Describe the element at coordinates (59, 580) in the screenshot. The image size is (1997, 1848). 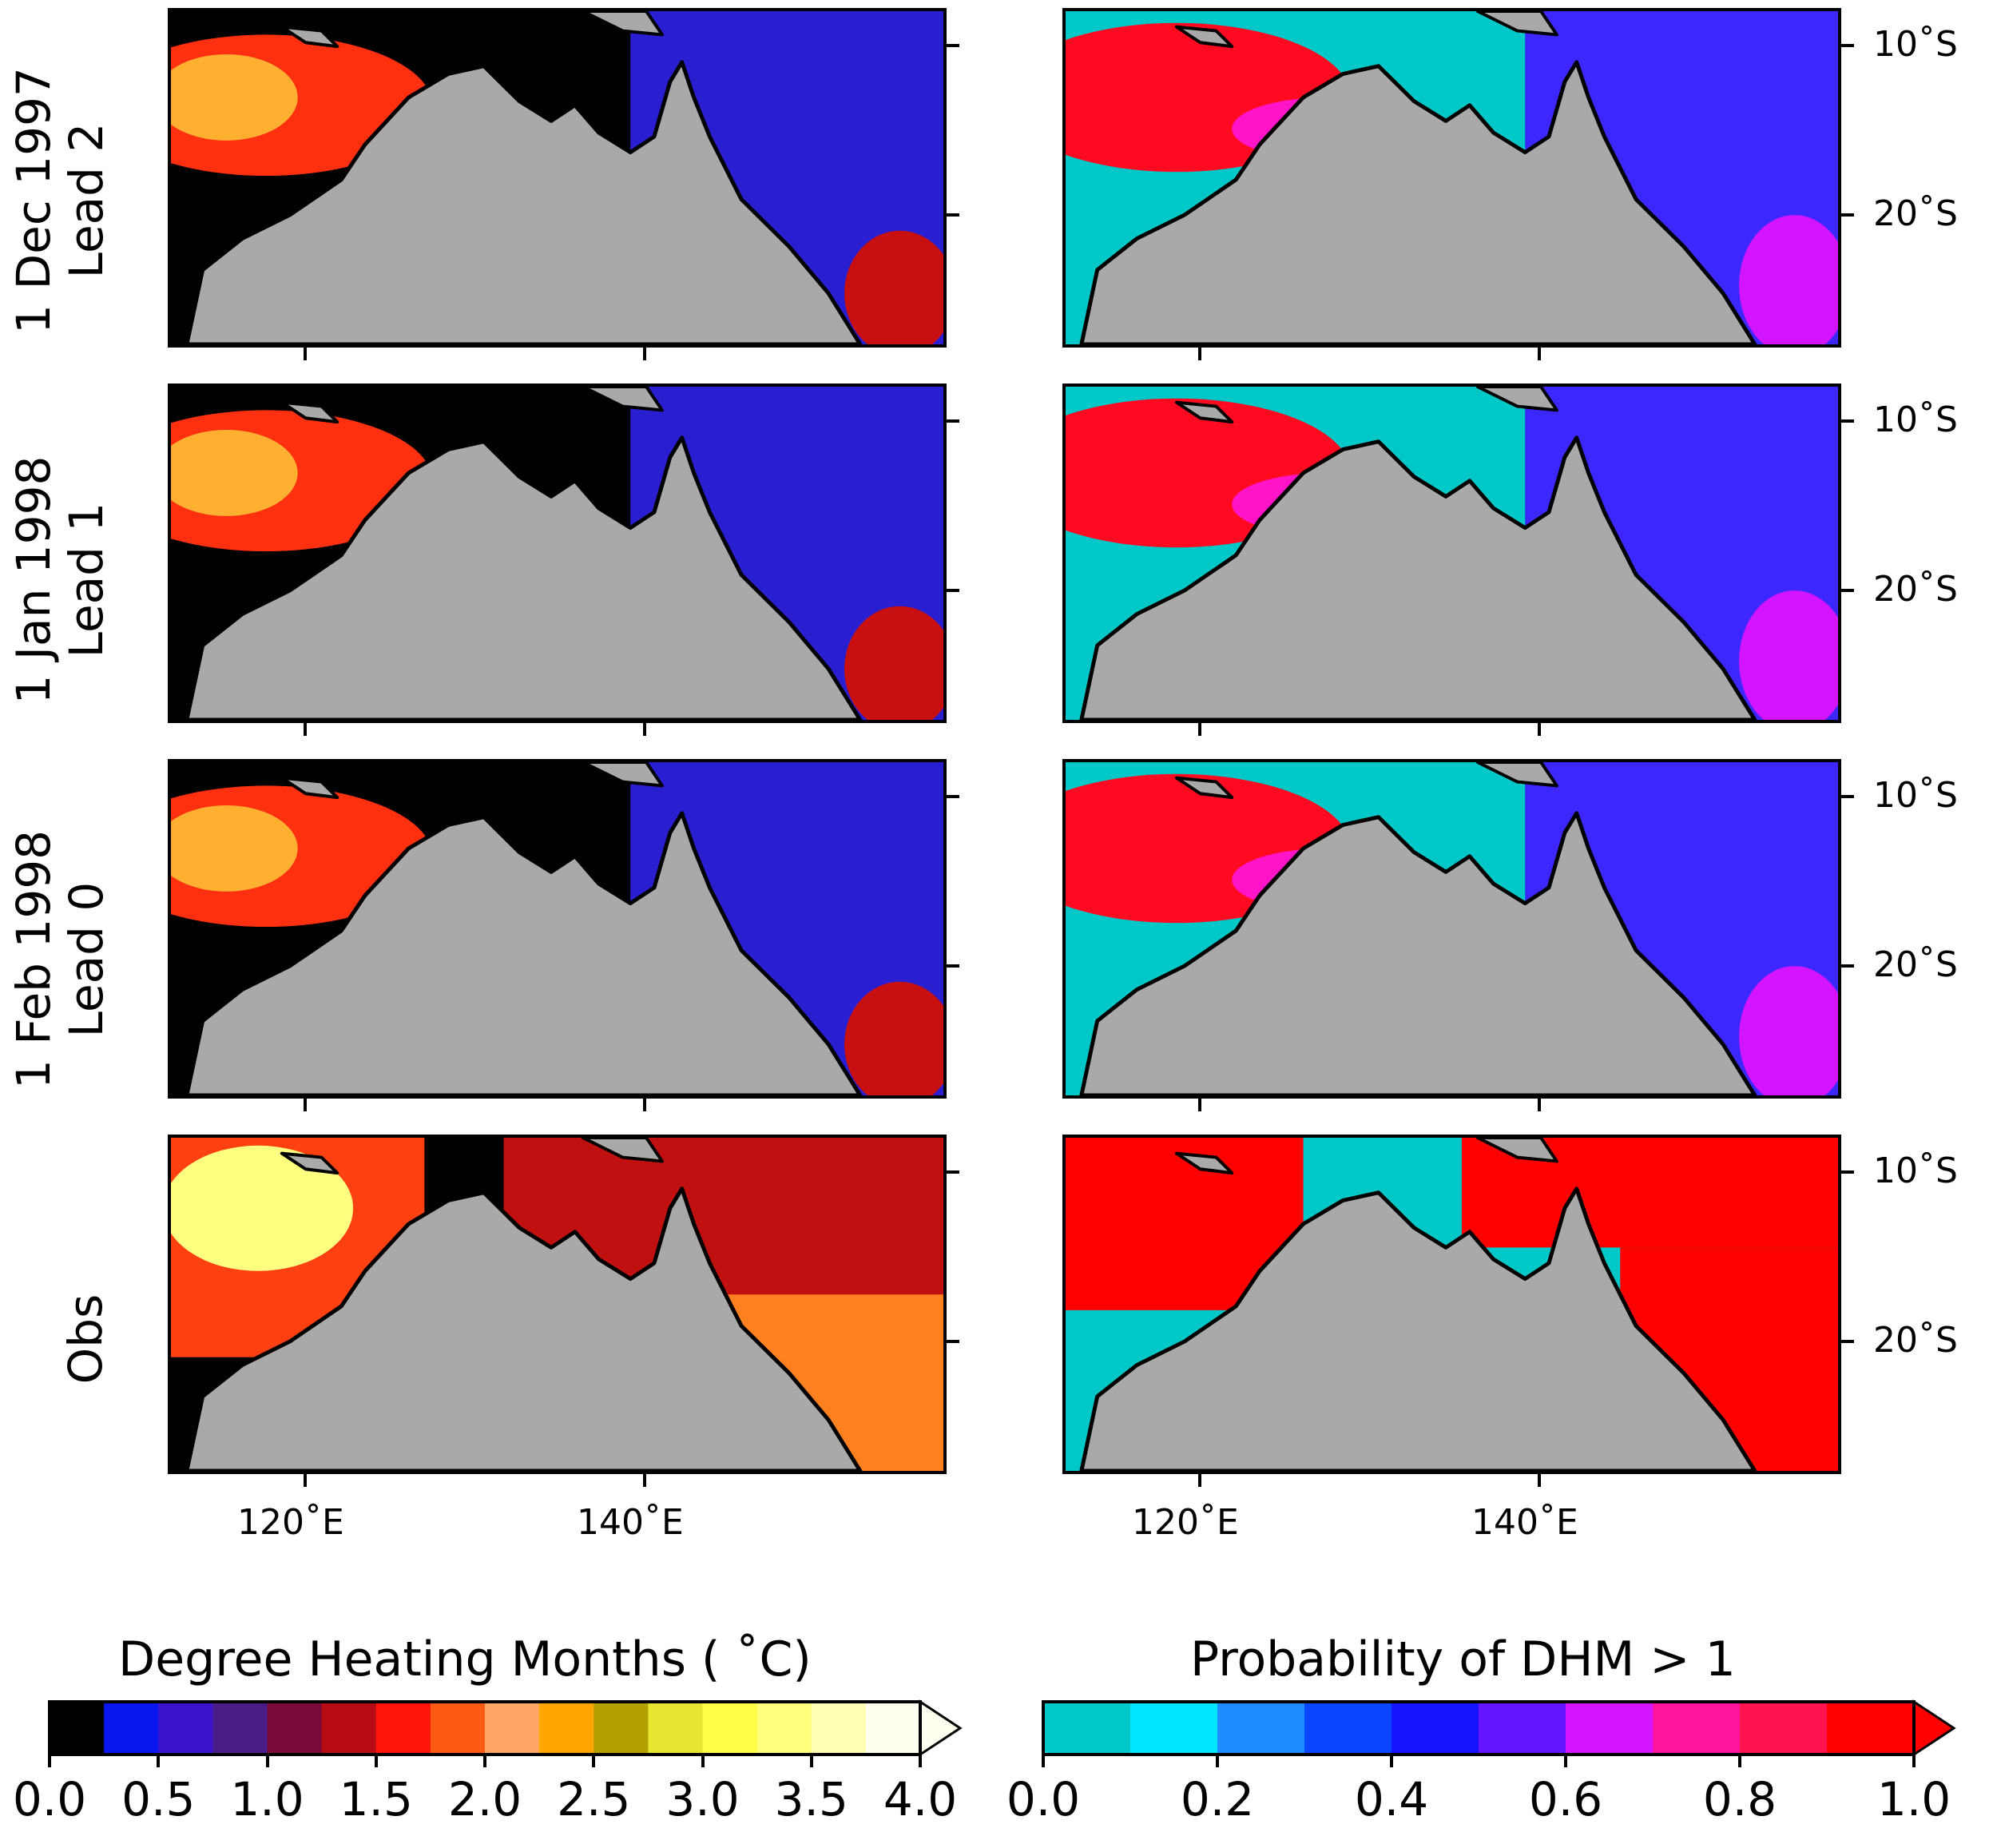
I see `row-label-2: 1 Jan 1998 Lead 1` at that location.